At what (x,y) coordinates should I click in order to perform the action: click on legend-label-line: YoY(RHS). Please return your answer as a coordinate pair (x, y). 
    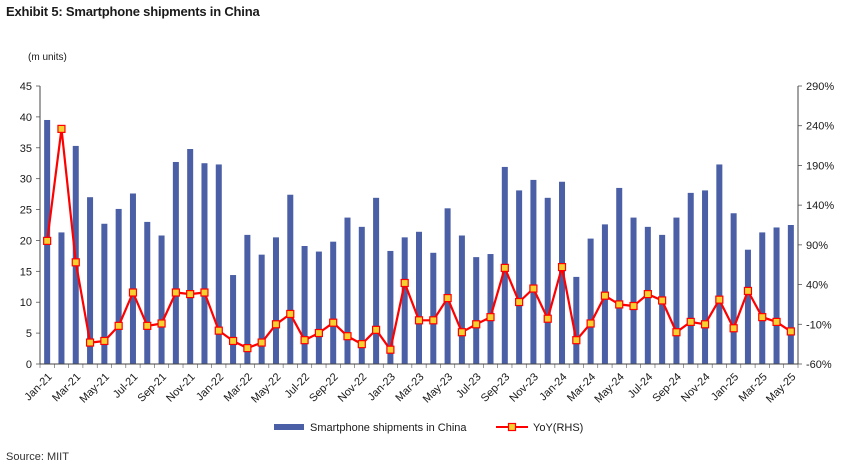
    Looking at the image, I should click on (558, 428).